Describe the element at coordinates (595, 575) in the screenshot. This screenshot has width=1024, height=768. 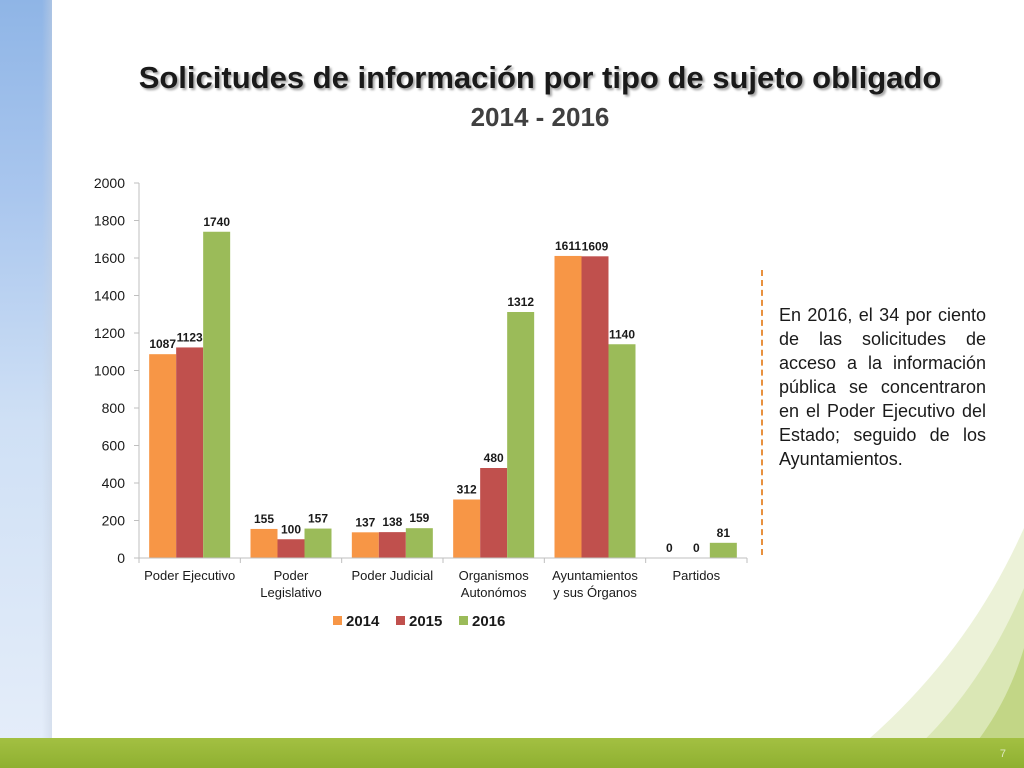
I see `x-category-label: Ayuntamientos` at that location.